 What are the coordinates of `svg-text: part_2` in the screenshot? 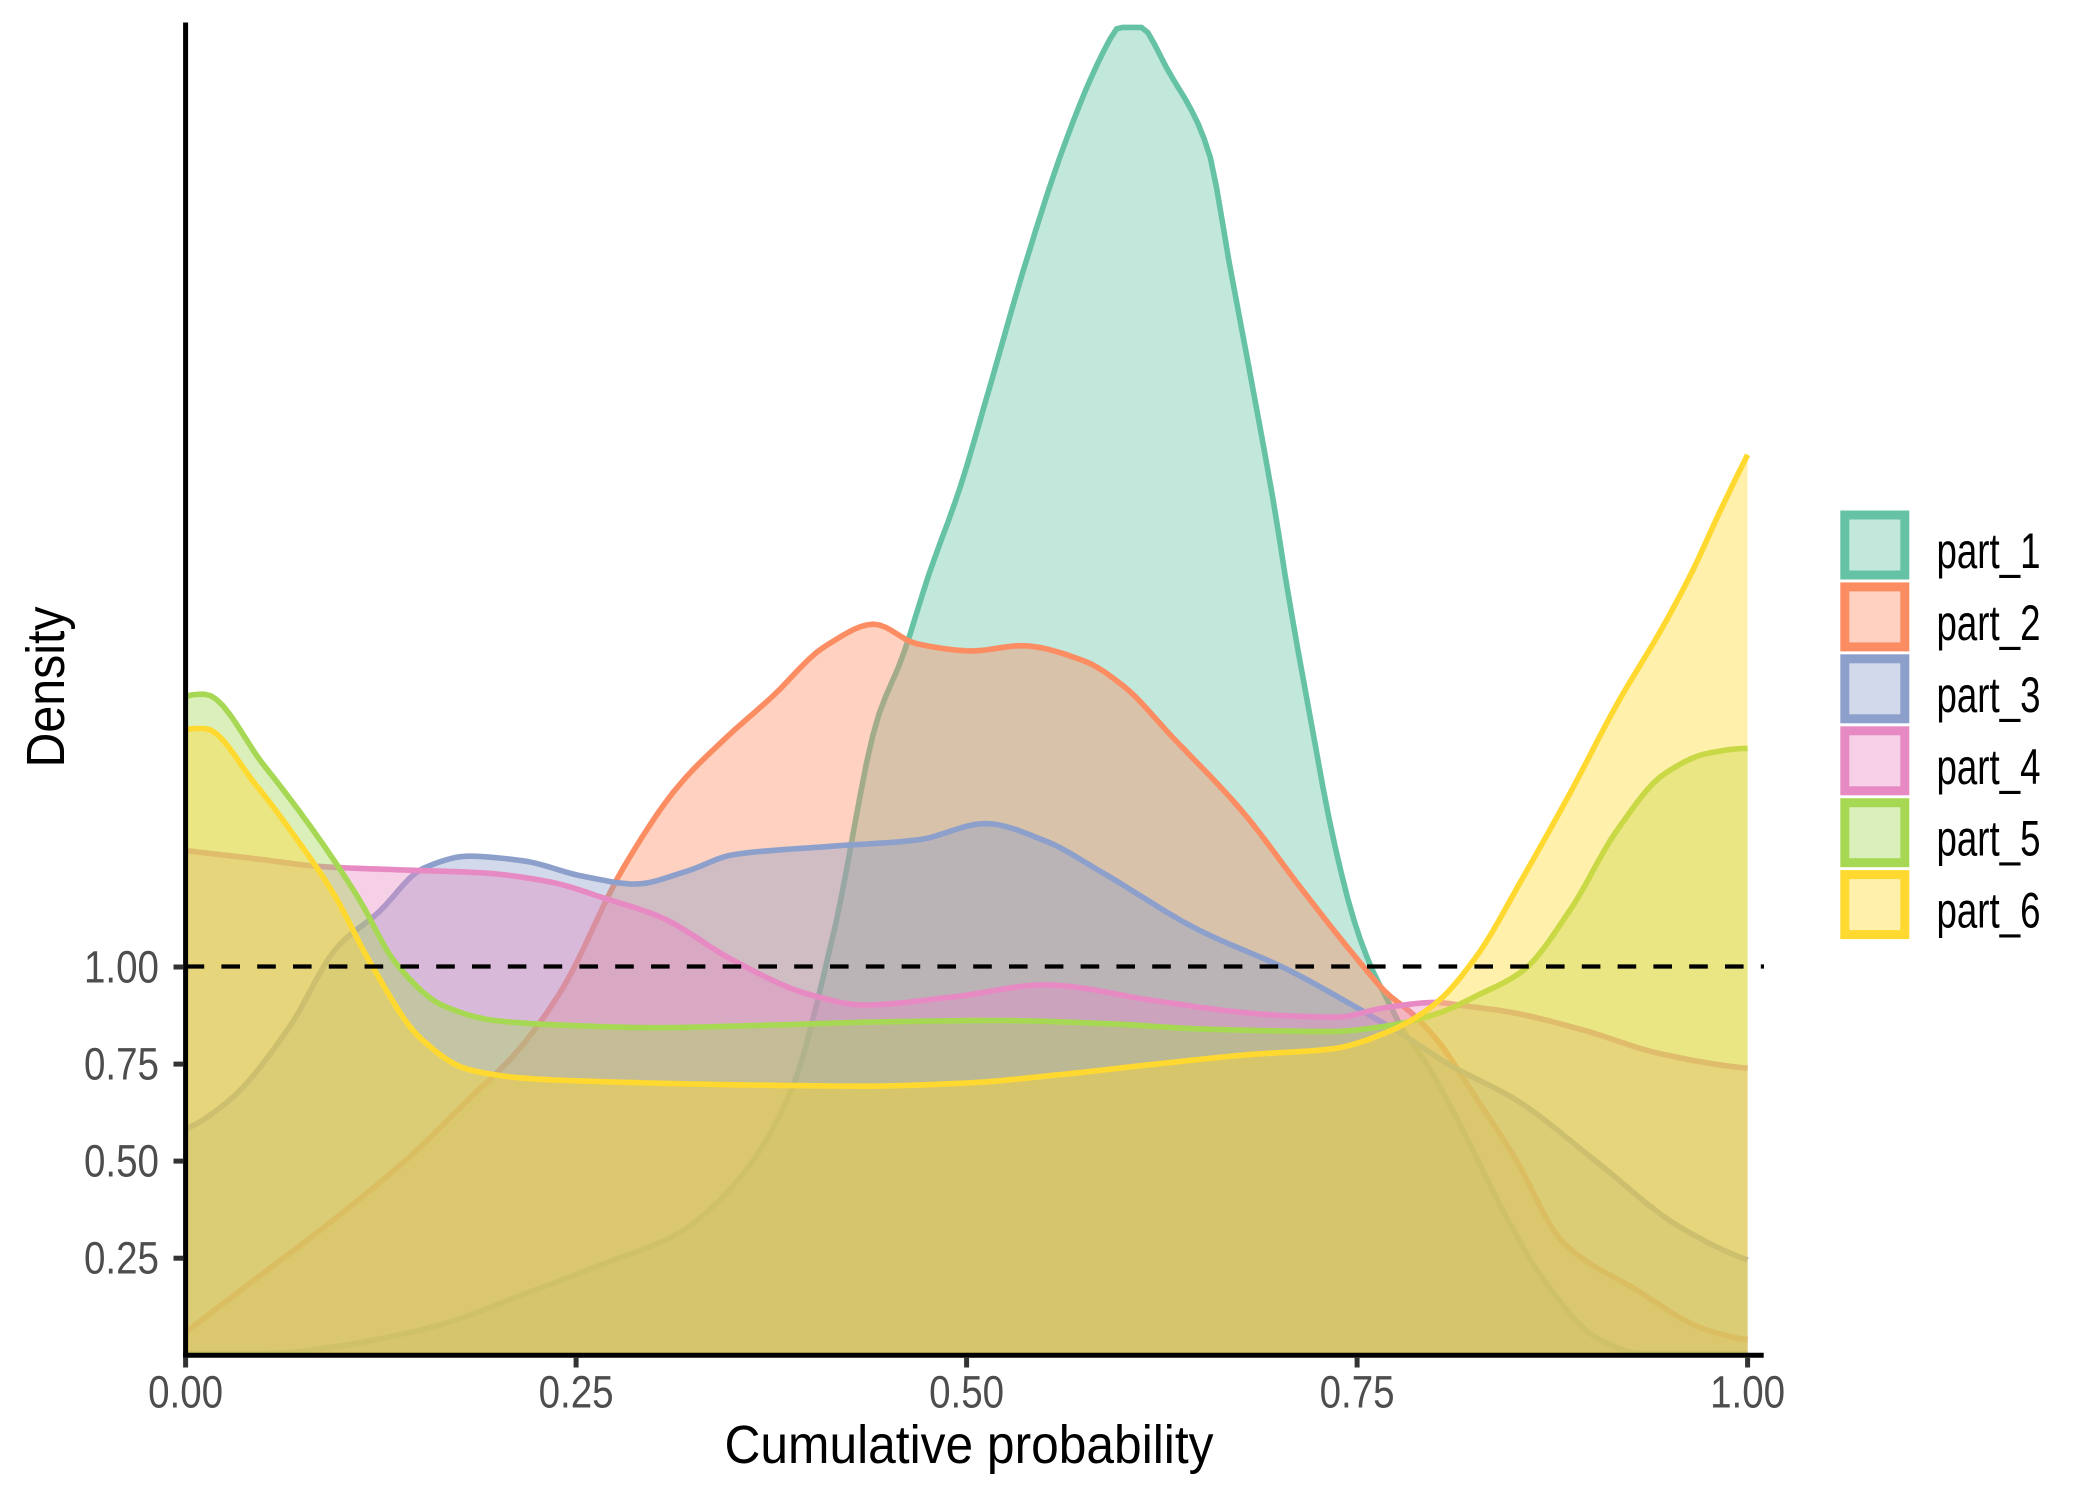 It's located at (1989, 623).